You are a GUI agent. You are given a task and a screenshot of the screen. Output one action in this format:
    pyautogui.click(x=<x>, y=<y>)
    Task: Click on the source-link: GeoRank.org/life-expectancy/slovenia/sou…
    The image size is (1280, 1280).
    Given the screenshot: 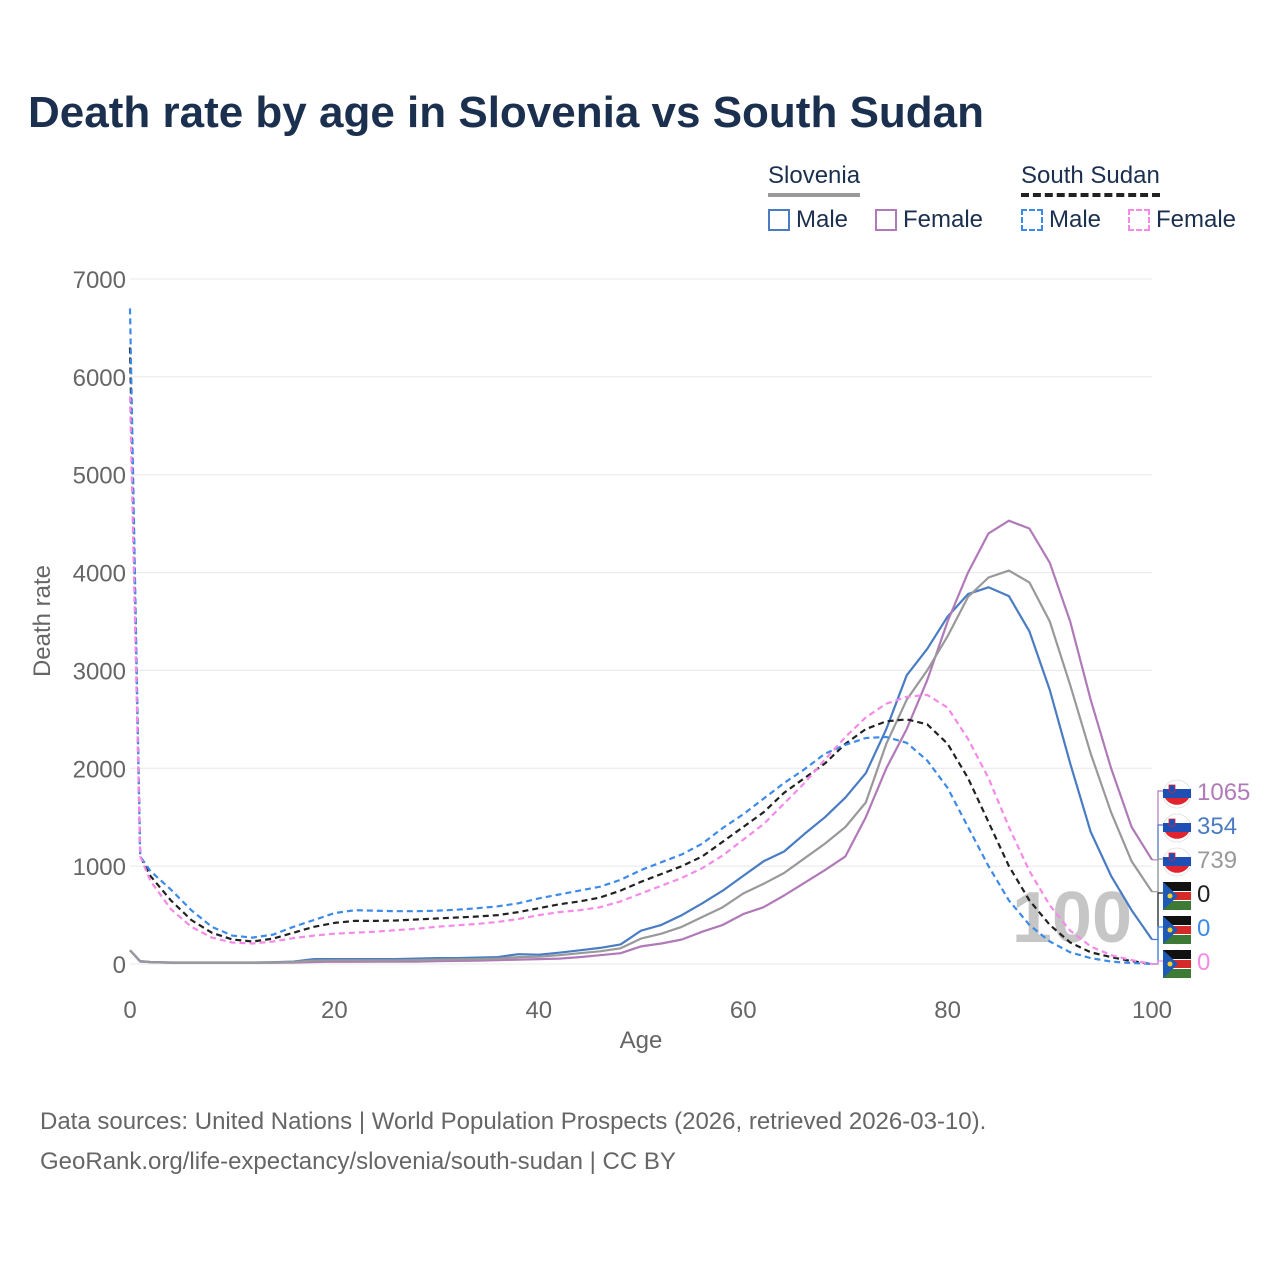 What is the action you would take?
    pyautogui.click(x=358, y=1161)
    